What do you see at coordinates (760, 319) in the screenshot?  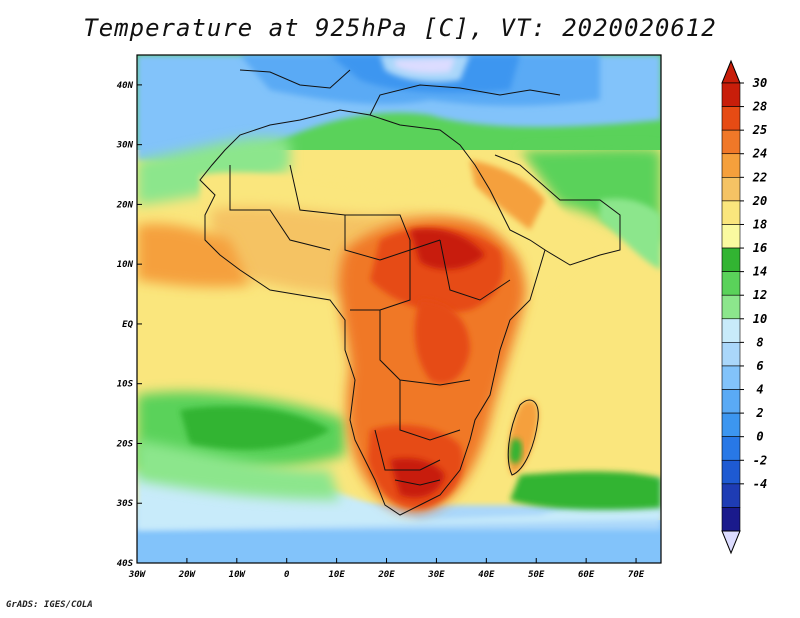 I see `colorbar-label: 10` at bounding box center [760, 319].